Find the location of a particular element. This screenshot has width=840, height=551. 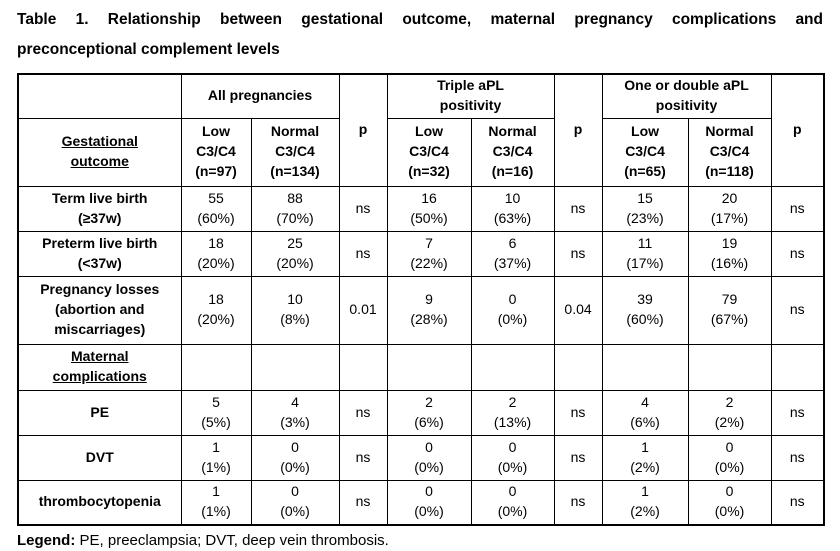

subgroup-header-cell: Normal C3/C4 (n=134) is located at coordinates (295, 152).